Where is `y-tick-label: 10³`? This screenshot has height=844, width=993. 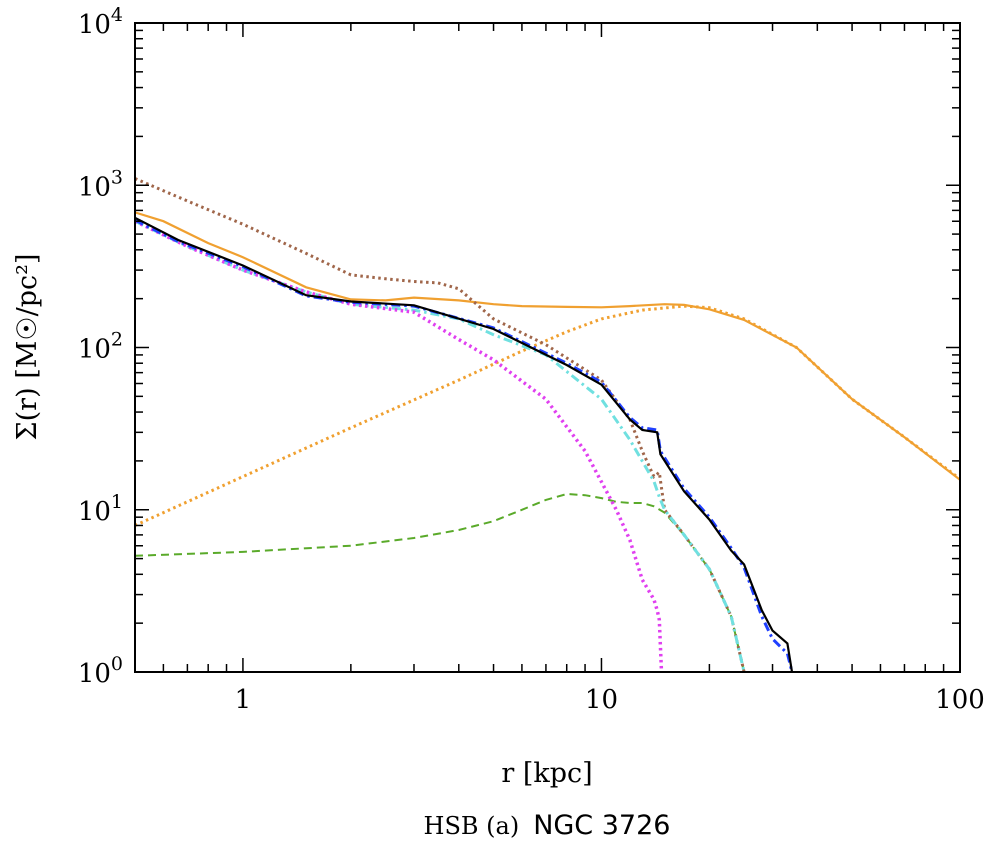 y-tick-label: 10³ is located at coordinates (100, 184).